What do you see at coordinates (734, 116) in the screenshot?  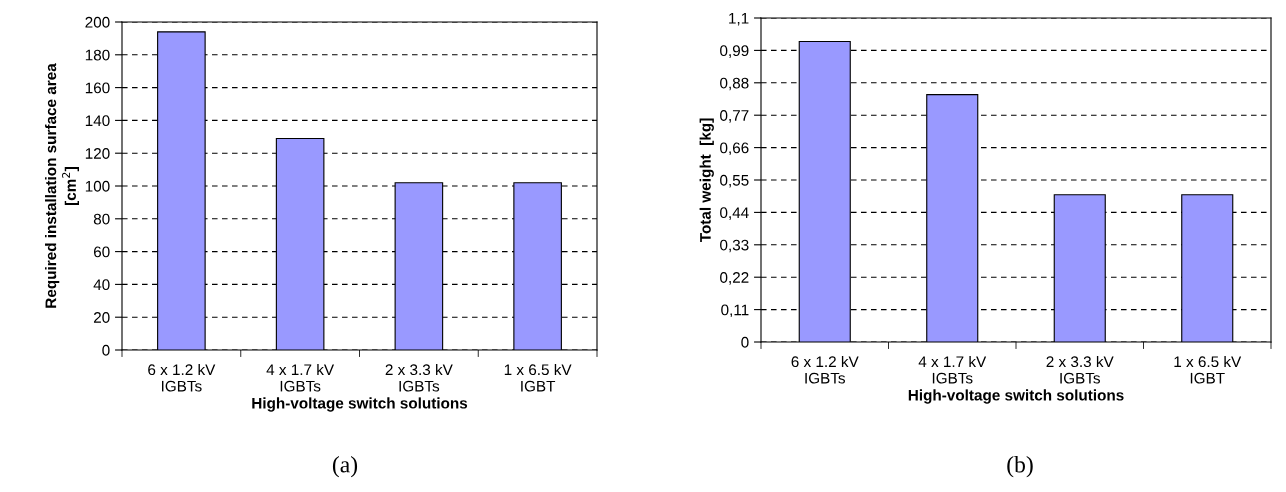 I see `y-tick-label: 0,77` at bounding box center [734, 116].